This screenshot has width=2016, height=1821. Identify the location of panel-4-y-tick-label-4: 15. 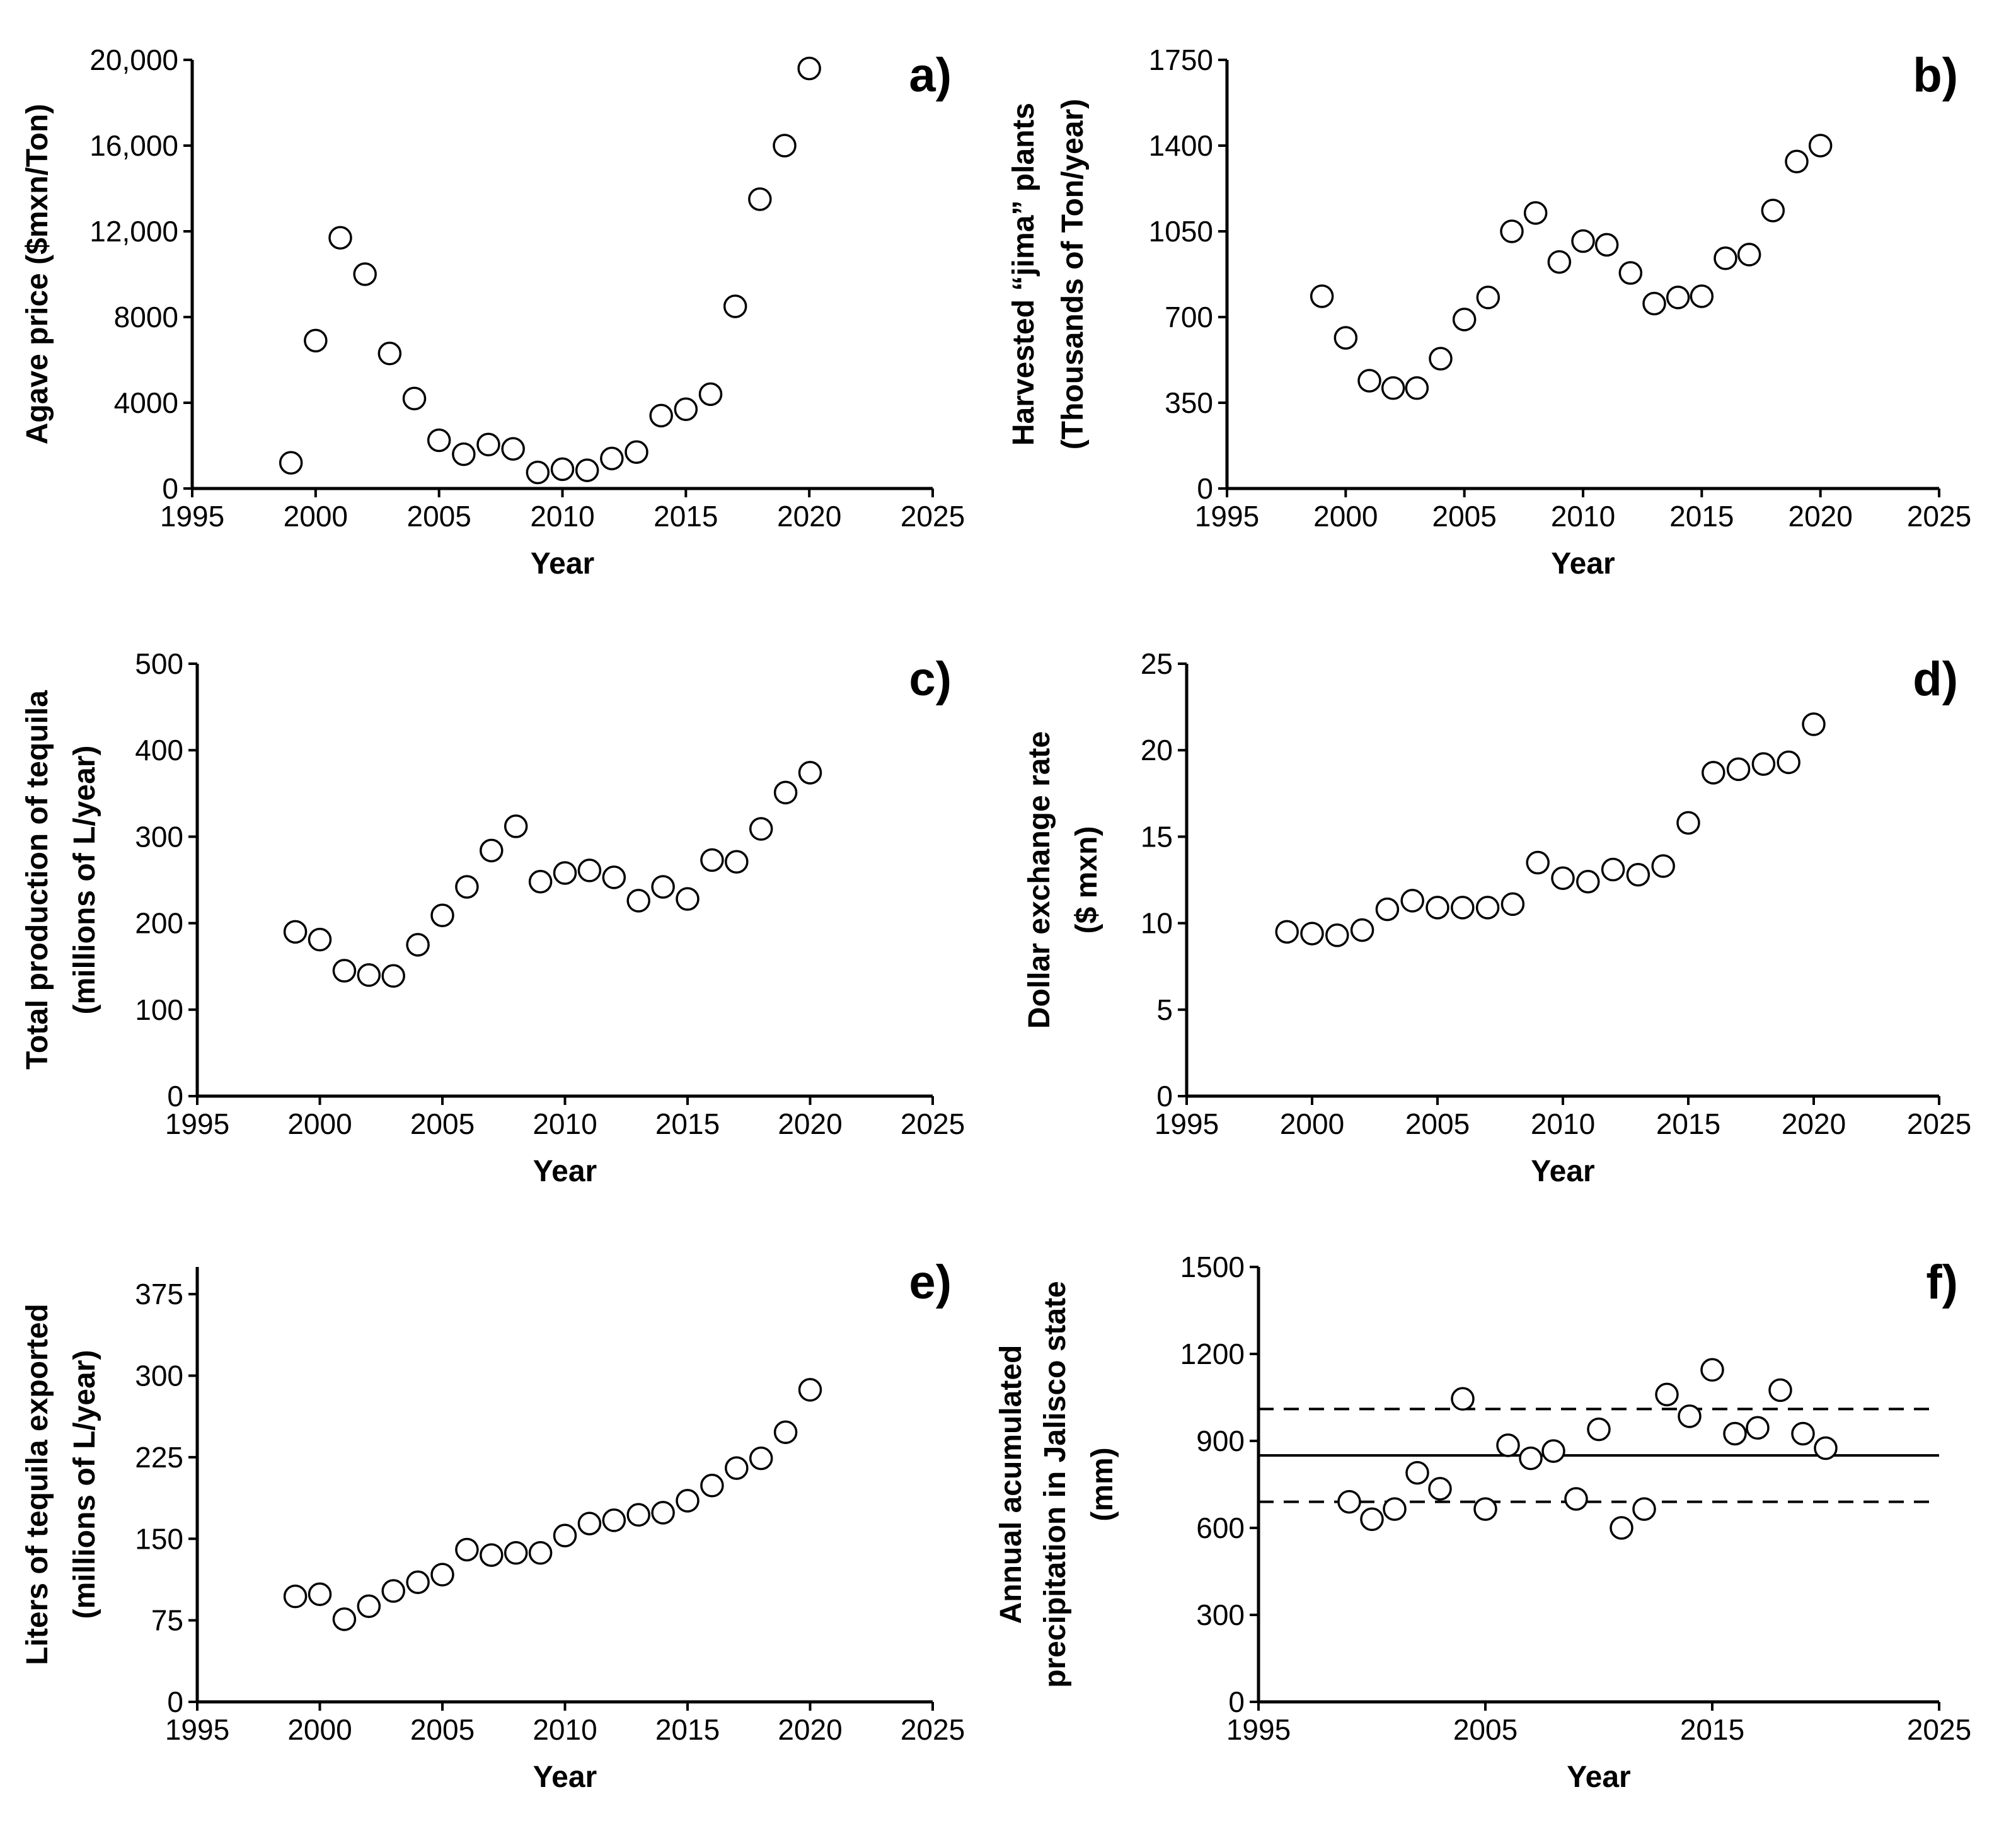
(1157, 836).